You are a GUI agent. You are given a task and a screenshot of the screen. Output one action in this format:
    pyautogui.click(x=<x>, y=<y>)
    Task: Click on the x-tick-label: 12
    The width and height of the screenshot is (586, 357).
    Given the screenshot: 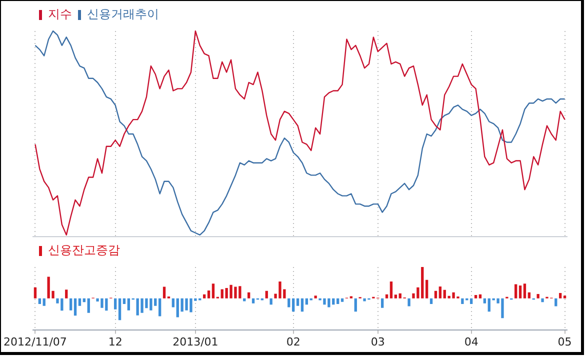 What is the action you would take?
    pyautogui.click(x=115, y=341)
    